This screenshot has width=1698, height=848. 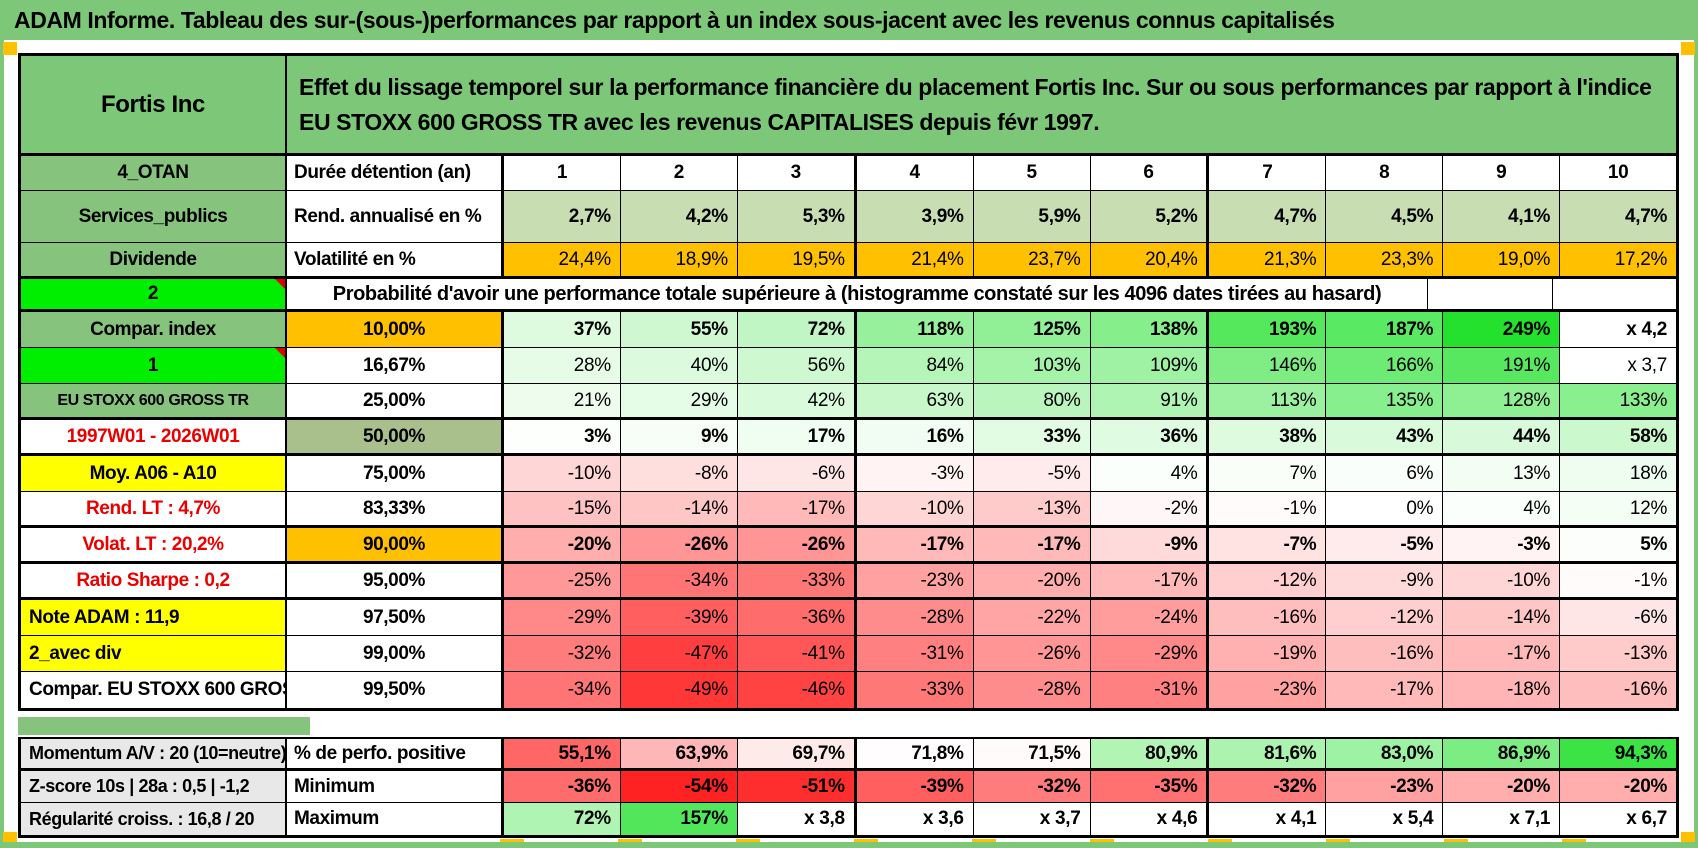 I want to click on value-cell: -10%, so click(x=915, y=508).